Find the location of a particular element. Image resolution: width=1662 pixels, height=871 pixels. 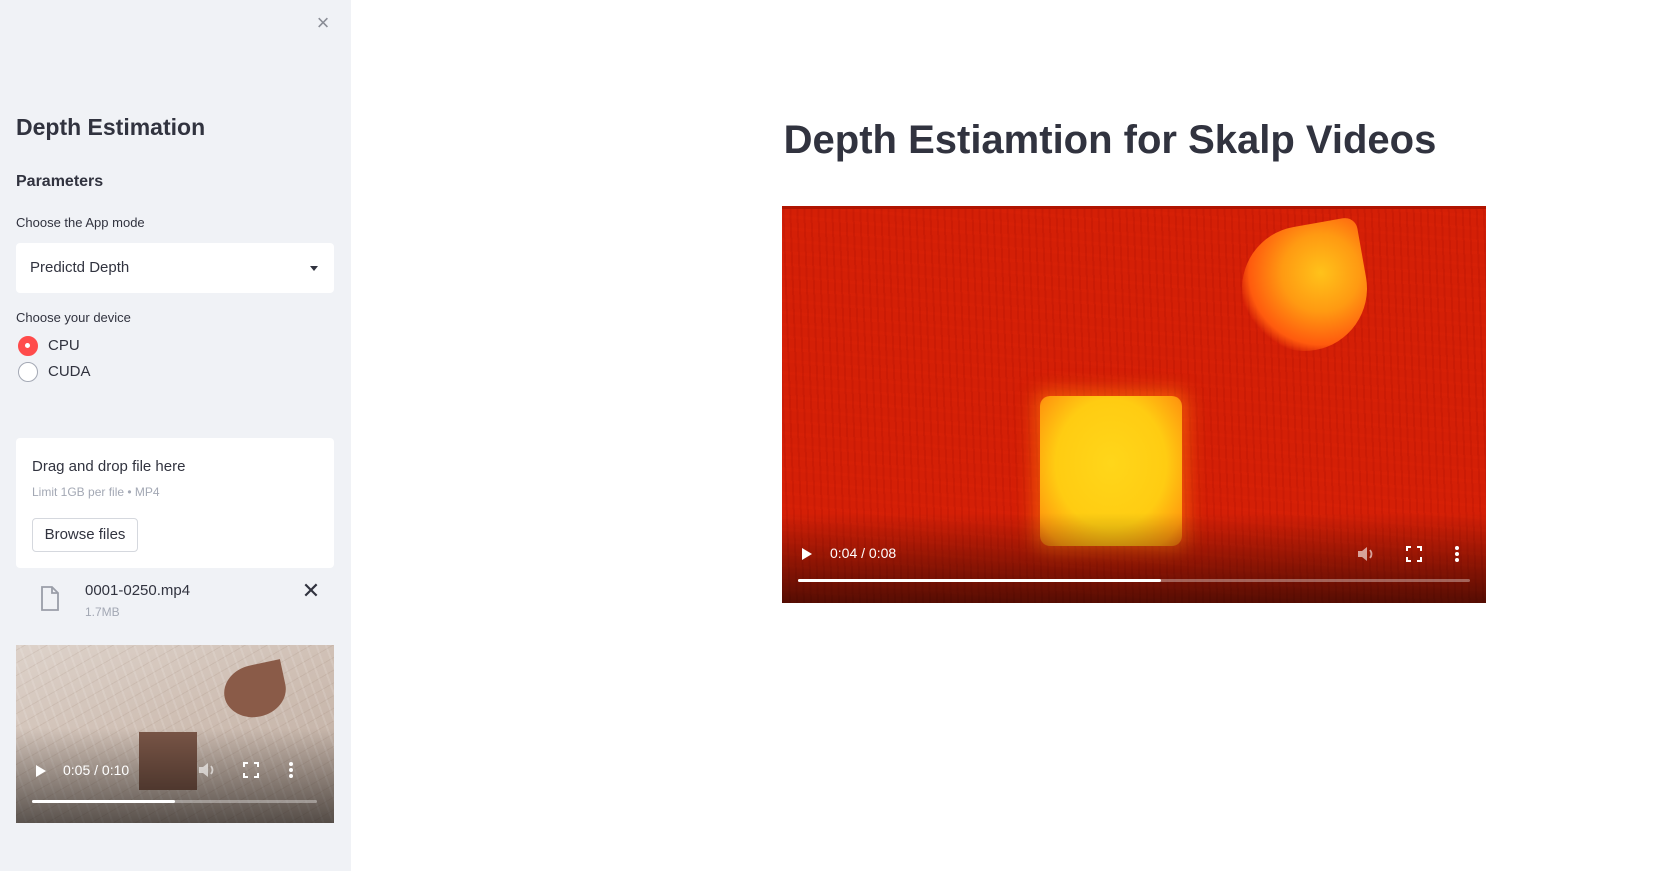

app-mode-label: Choose the App mode is located at coordinates (80, 222).